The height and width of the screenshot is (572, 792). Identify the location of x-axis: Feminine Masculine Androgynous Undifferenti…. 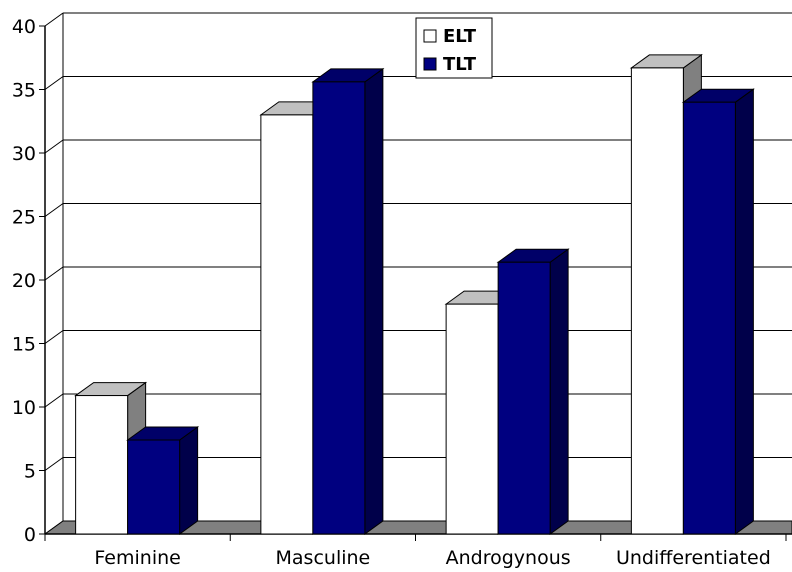
(418, 551).